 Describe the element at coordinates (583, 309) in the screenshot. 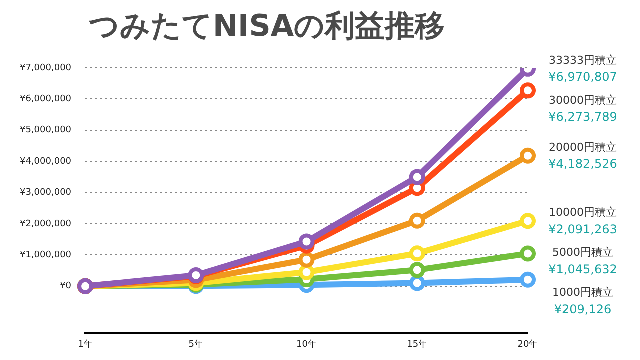

I see `data-label: ¥209,126` at that location.